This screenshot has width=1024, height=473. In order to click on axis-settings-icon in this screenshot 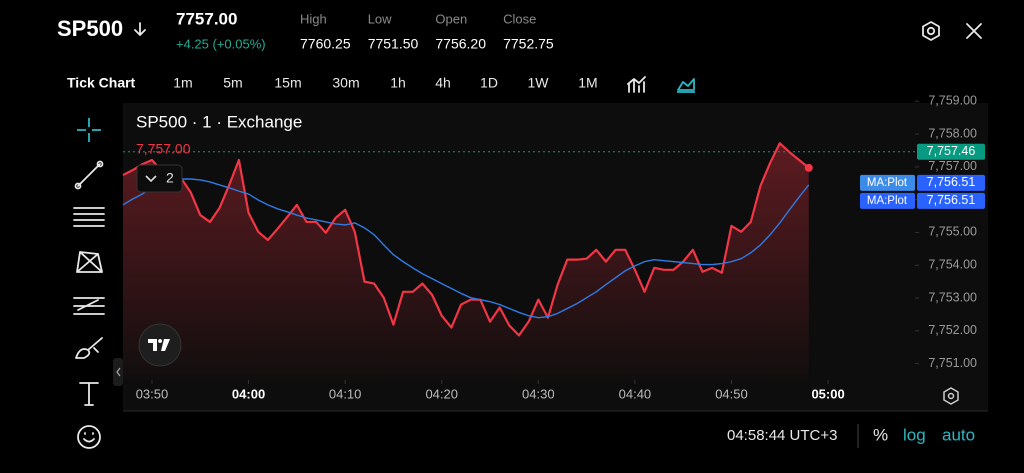, I will do `click(951, 396)`.